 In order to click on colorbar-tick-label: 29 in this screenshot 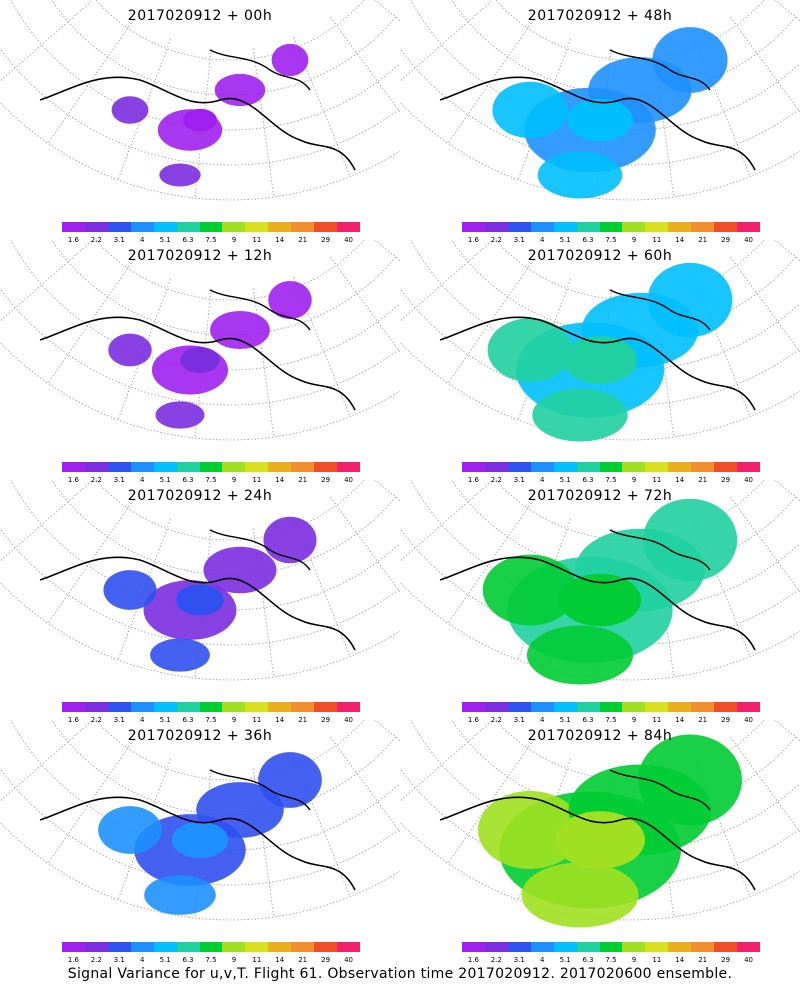, I will do `click(726, 960)`.